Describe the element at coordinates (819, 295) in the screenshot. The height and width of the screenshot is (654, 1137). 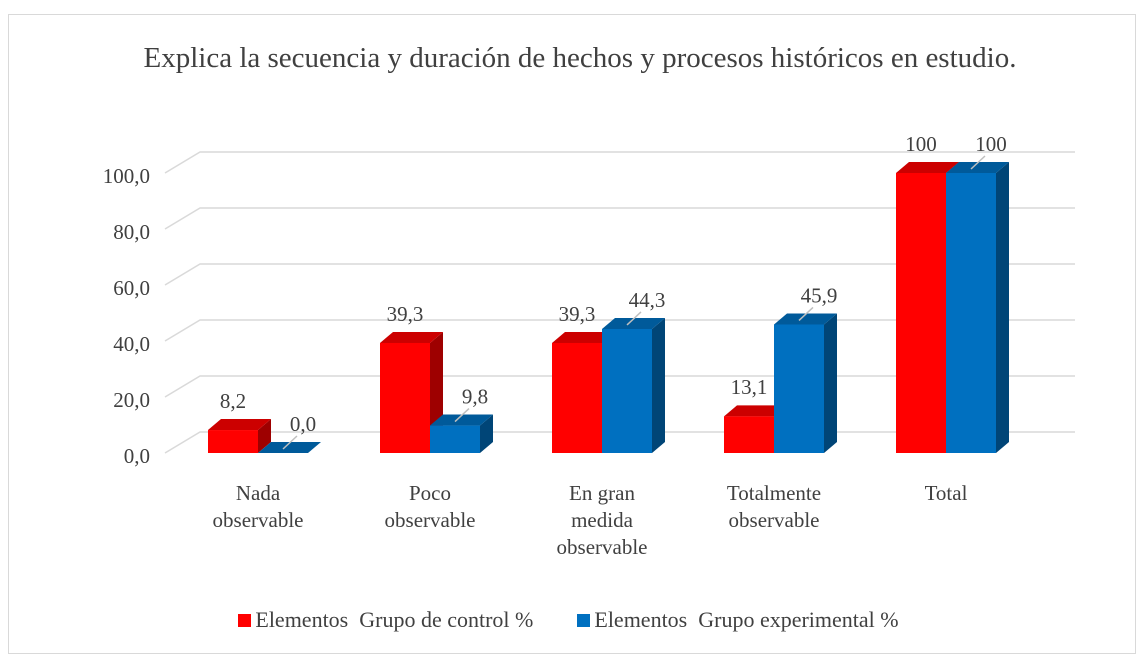
I see `data-label: 45,9` at that location.